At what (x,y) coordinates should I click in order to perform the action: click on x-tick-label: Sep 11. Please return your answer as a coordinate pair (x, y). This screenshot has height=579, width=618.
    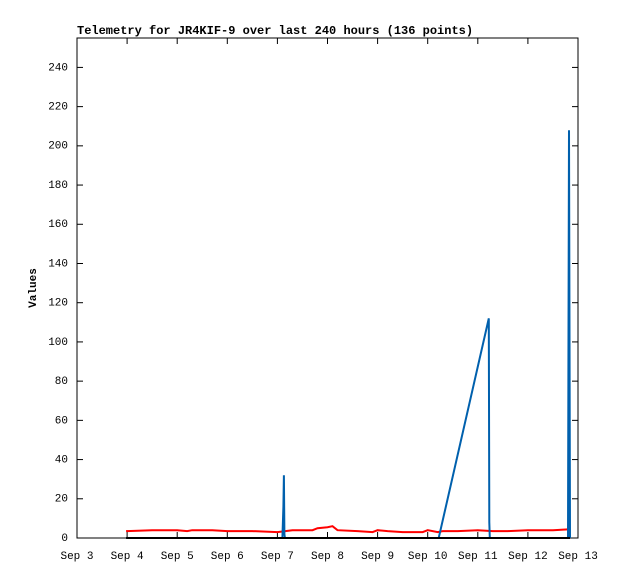
    Looking at the image, I should click on (478, 557).